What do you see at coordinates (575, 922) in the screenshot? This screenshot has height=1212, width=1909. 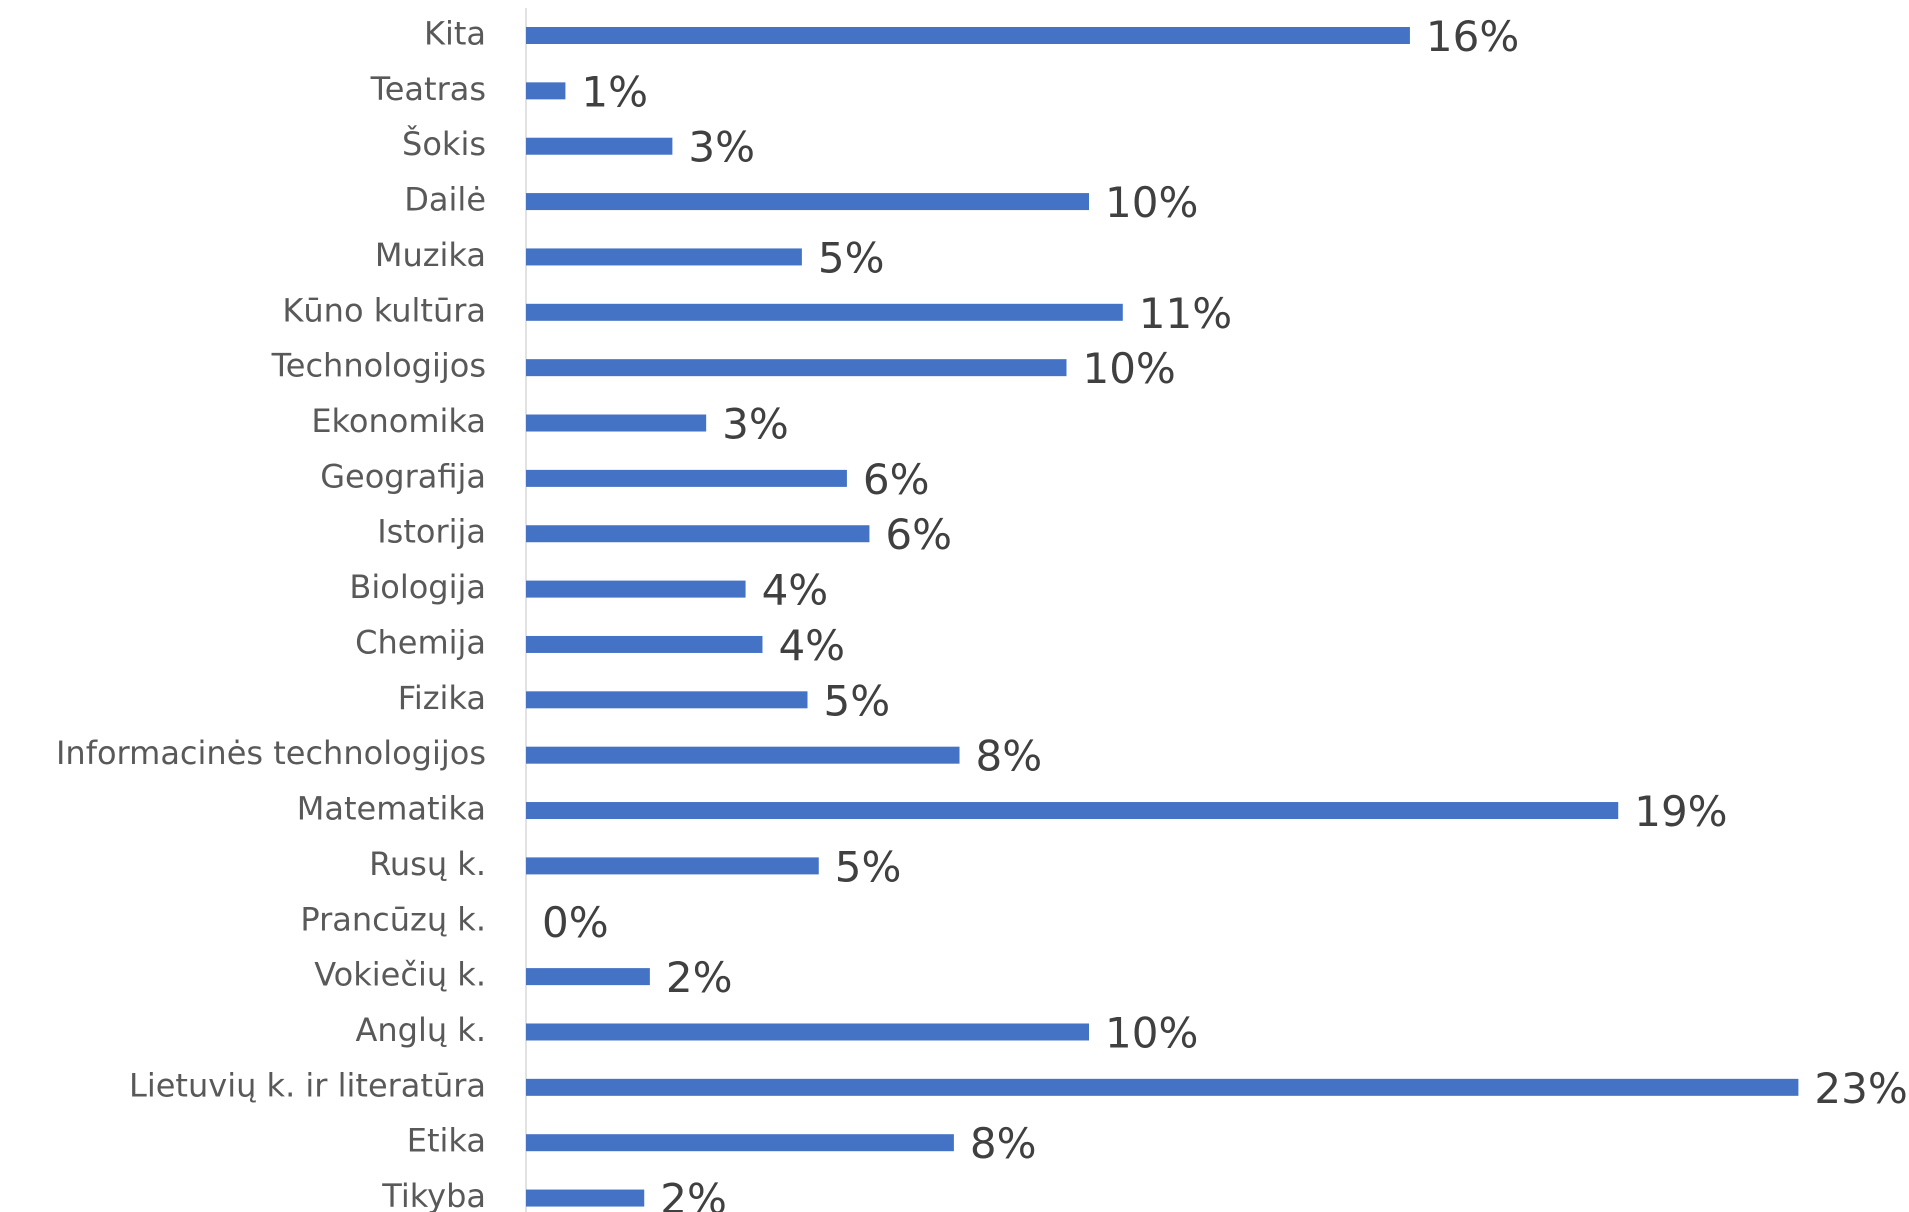 I see `data-label: 0%` at bounding box center [575, 922].